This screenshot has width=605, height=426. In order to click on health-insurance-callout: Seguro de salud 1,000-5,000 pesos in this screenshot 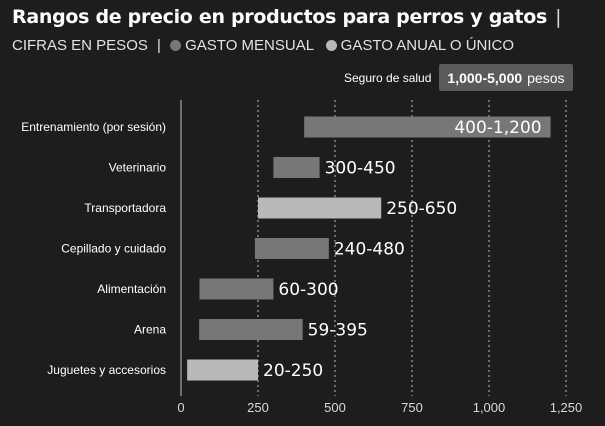, I will do `click(458, 77)`.